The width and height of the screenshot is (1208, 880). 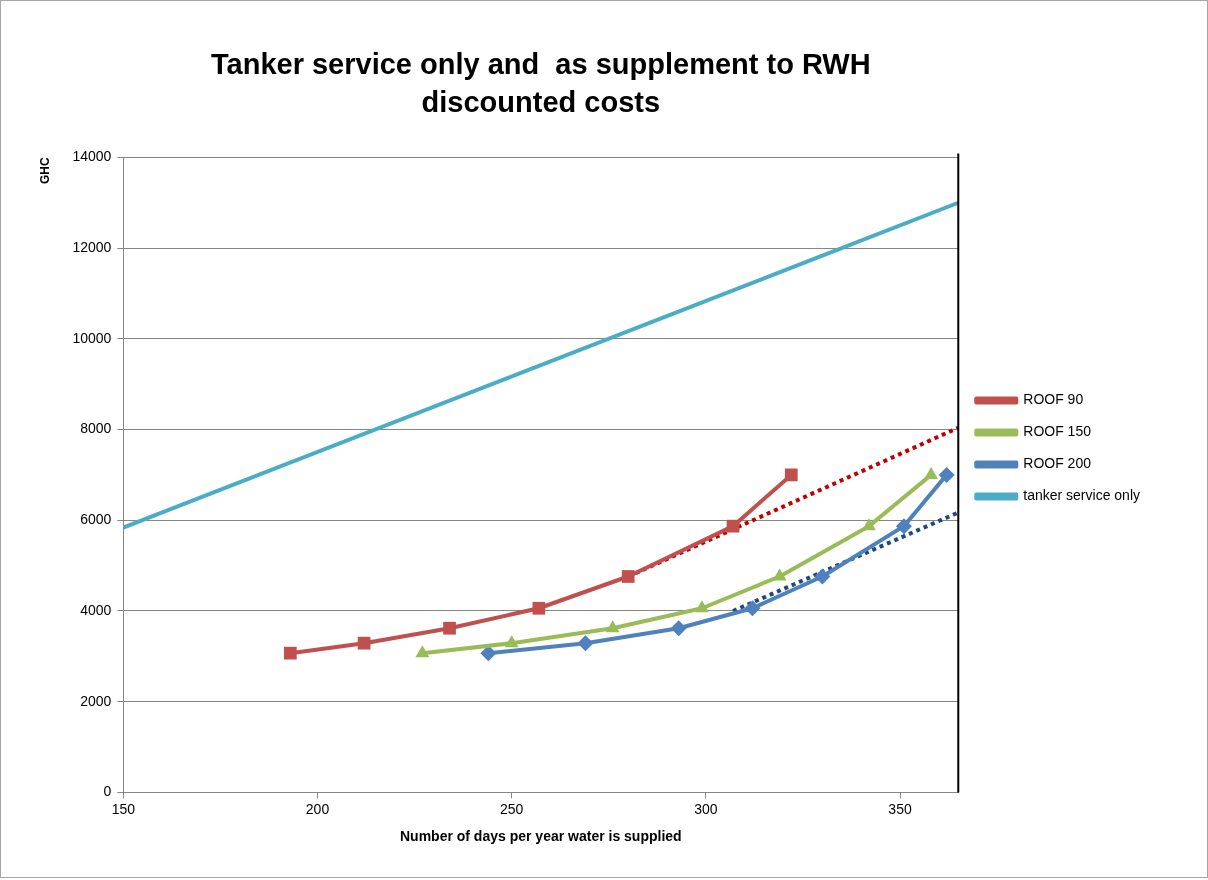 I want to click on legend-label: ROOF 150, so click(x=1057, y=431).